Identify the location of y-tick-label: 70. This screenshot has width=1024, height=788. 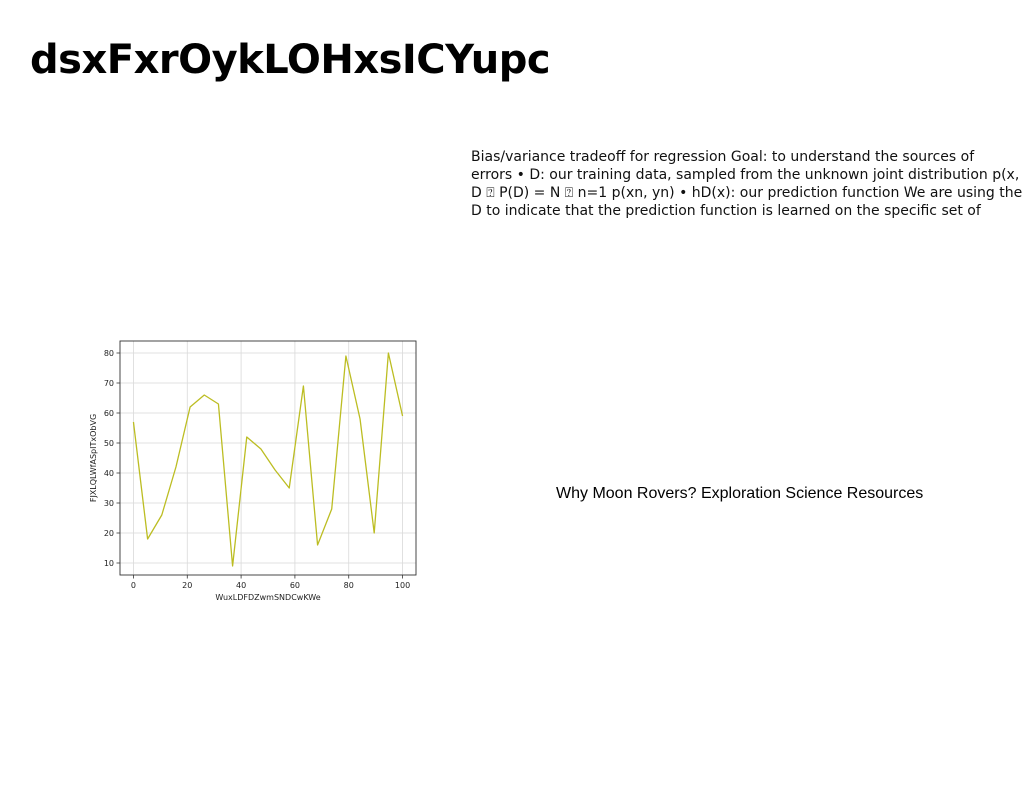
(109, 383).